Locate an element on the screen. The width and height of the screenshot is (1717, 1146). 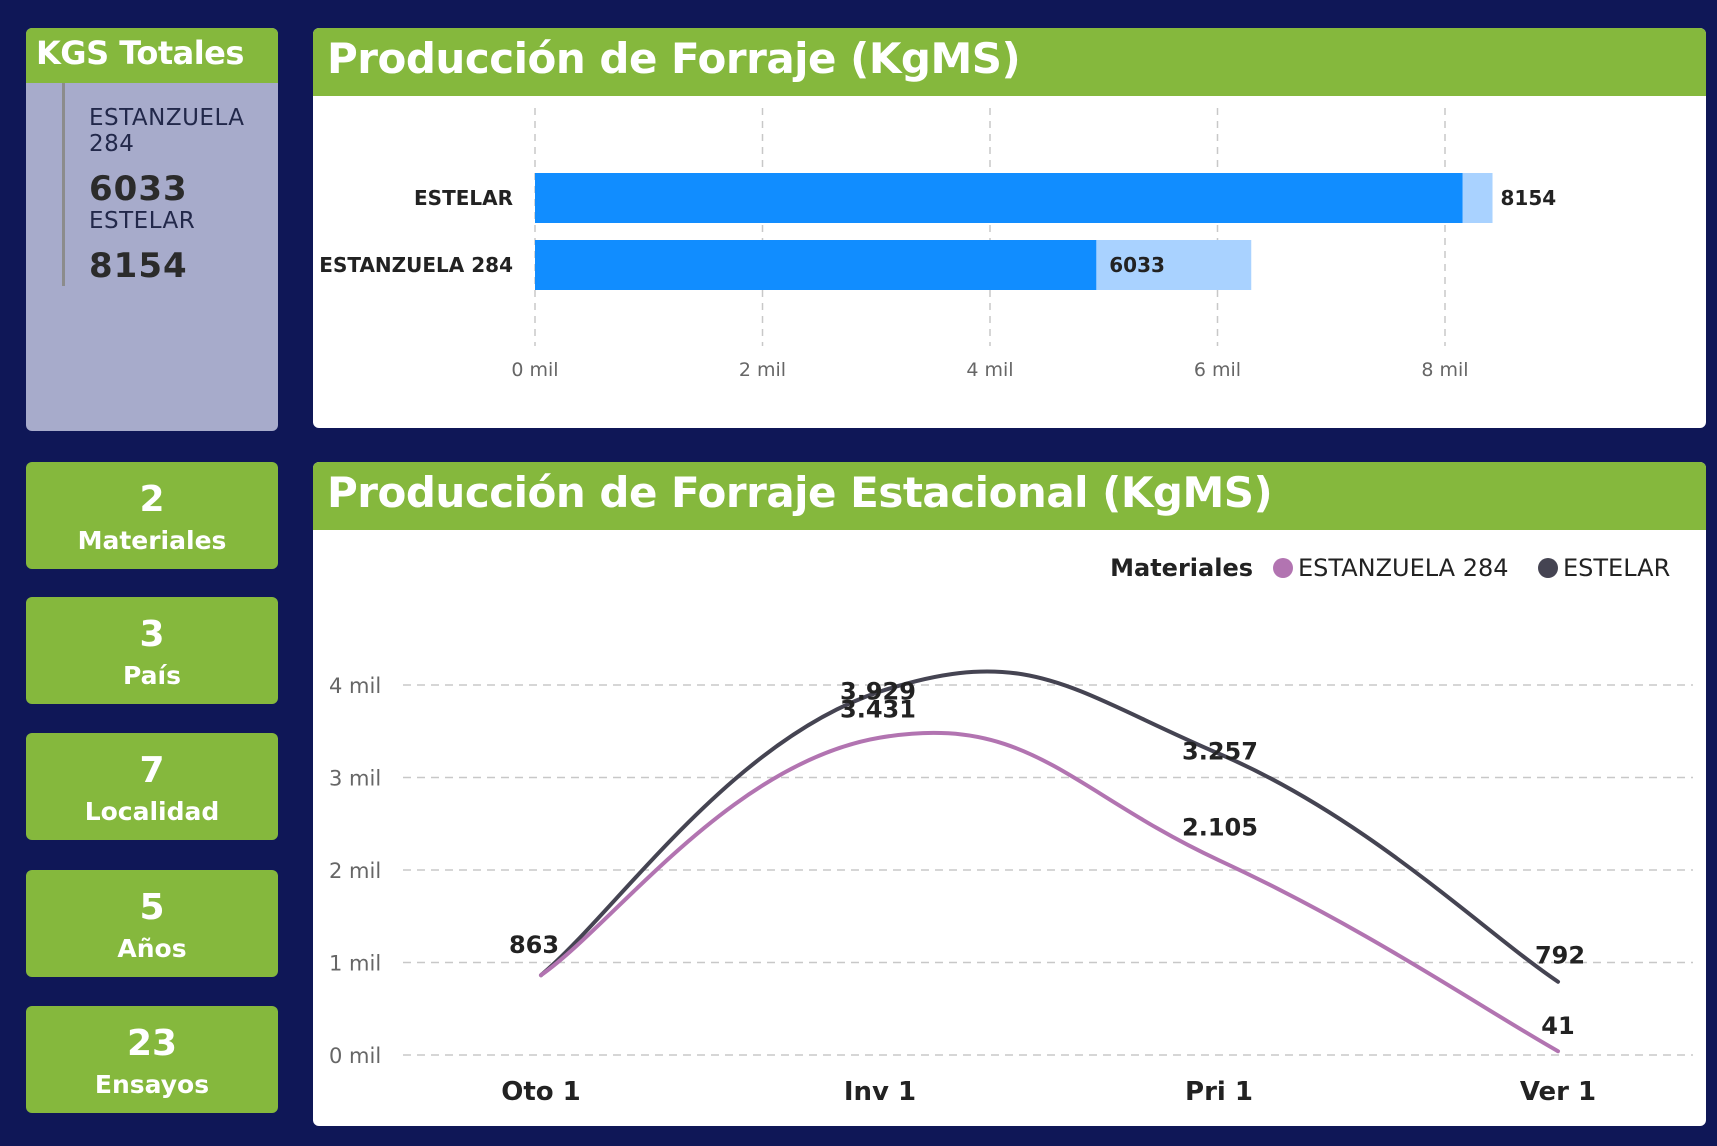
kgs-item-value: 8154 is located at coordinates (138, 266).